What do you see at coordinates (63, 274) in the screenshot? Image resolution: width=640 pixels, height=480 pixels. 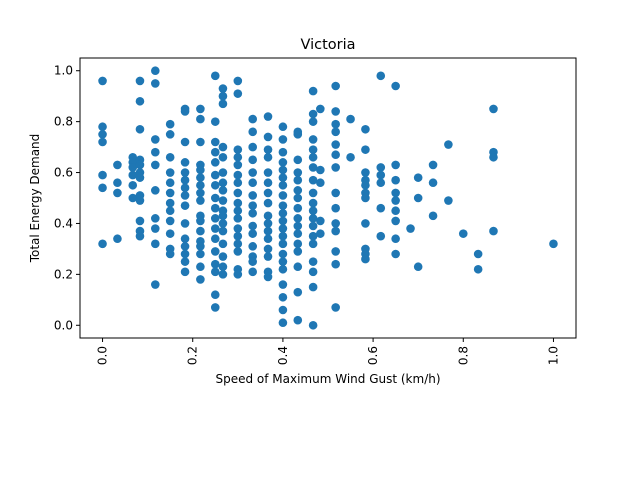 I see `y-tick-label: 0.2` at bounding box center [63, 274].